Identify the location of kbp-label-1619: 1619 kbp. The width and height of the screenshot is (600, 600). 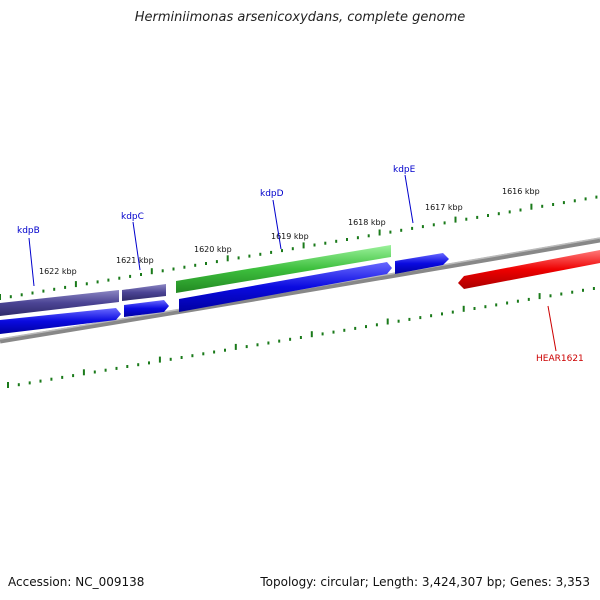
(290, 236).